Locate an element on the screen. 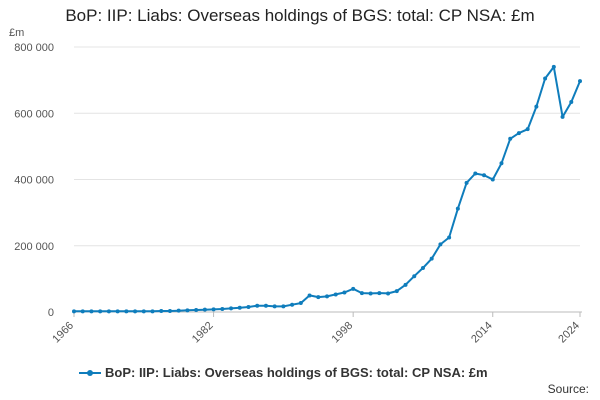 The image size is (600, 400). x-tick-label: 2024 is located at coordinates (569, 333).